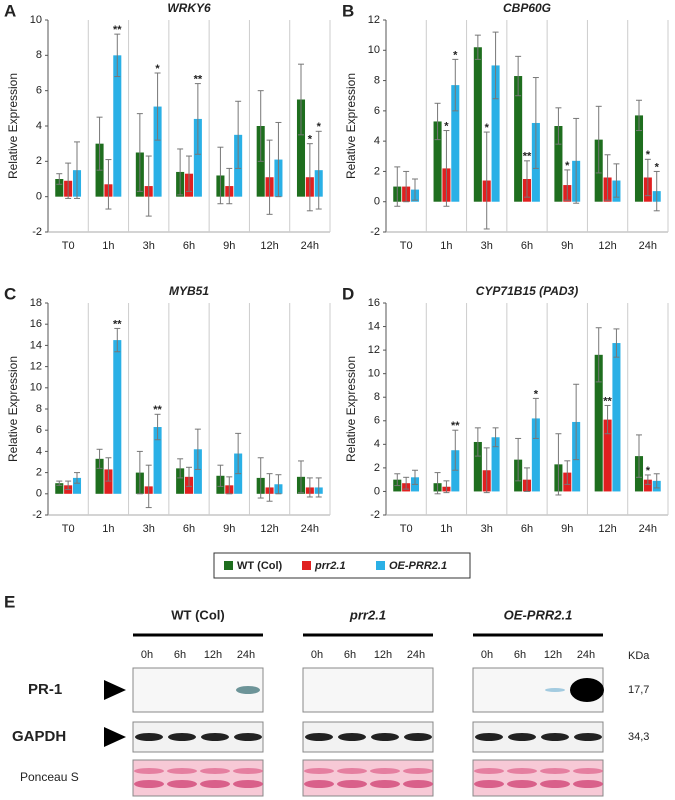 This screenshot has height=800, width=675. What do you see at coordinates (228, 565) in the screenshot?
I see `legend-swatch` at bounding box center [228, 565].